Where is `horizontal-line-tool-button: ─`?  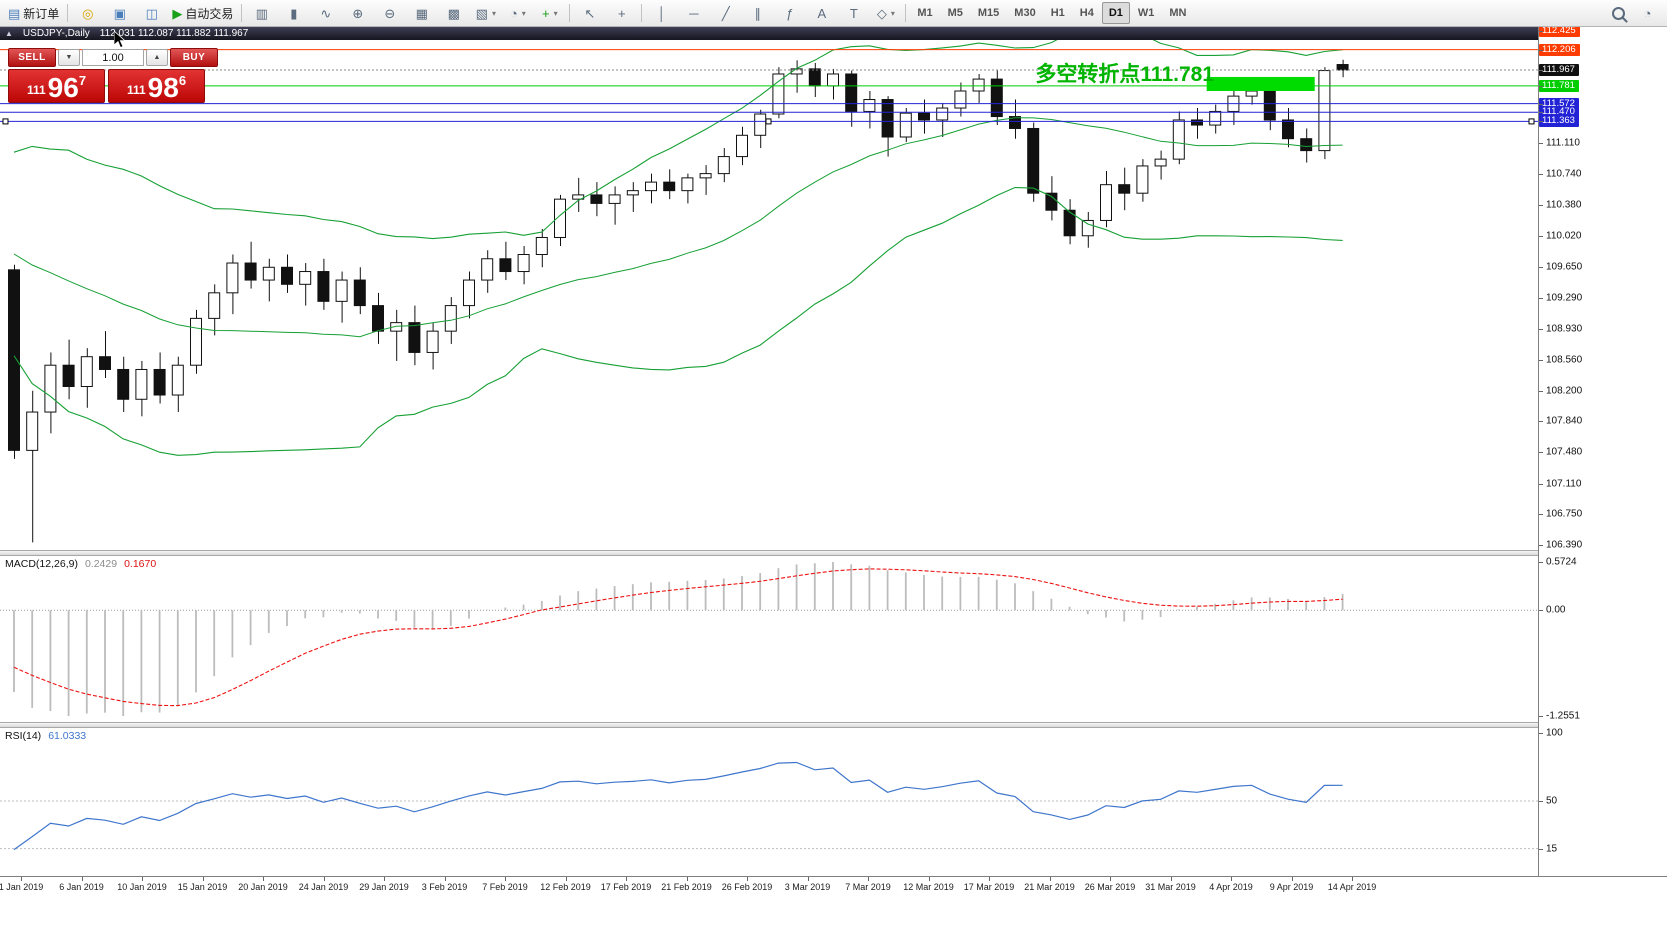 horizontal-line-tool-button: ─ is located at coordinates (693, 13).